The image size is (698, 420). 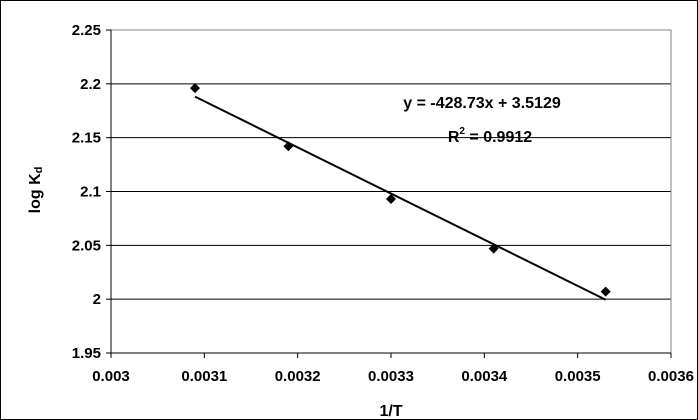 I want to click on r-squared-value: = 0.9912, so click(x=498, y=137).